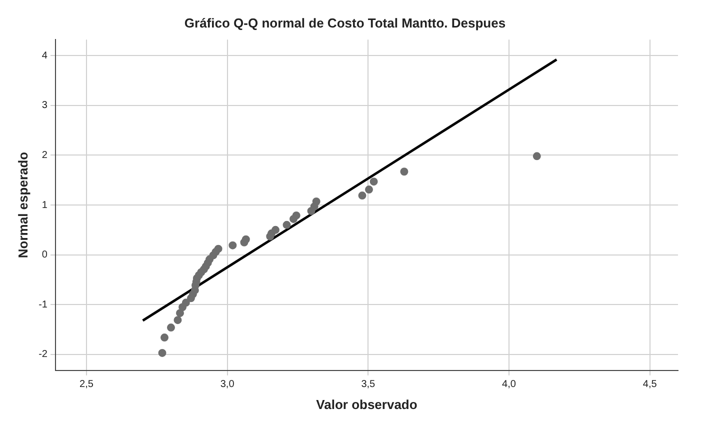 The image size is (704, 421). What do you see at coordinates (368, 384) in the screenshot?
I see `x-tick-label: 3,5` at bounding box center [368, 384].